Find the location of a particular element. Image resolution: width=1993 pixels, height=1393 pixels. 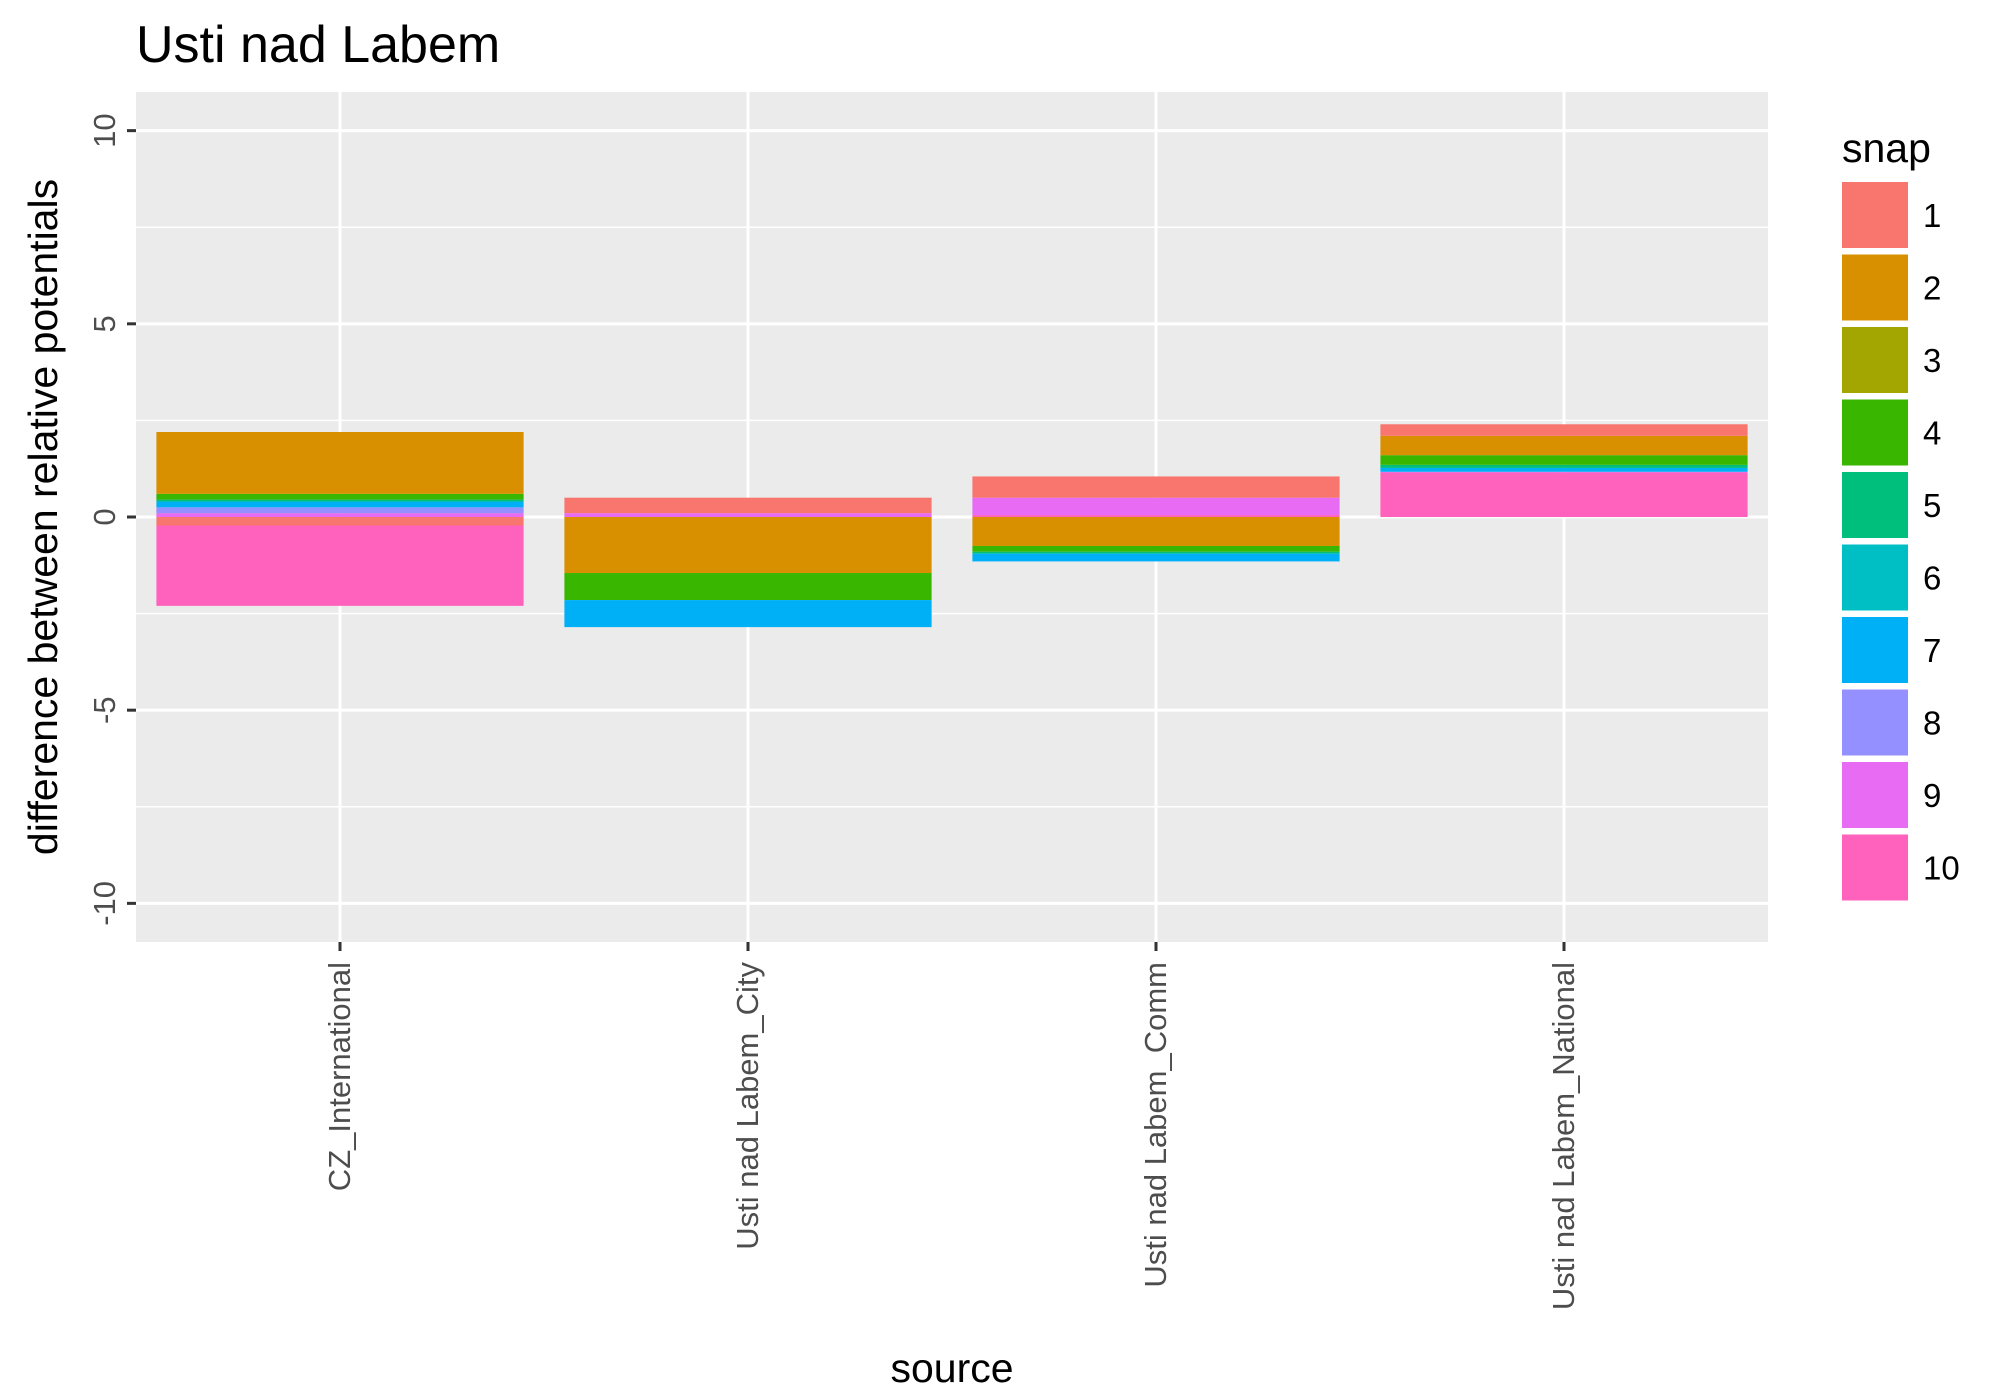

legend-label: 7 is located at coordinates (1932, 650).